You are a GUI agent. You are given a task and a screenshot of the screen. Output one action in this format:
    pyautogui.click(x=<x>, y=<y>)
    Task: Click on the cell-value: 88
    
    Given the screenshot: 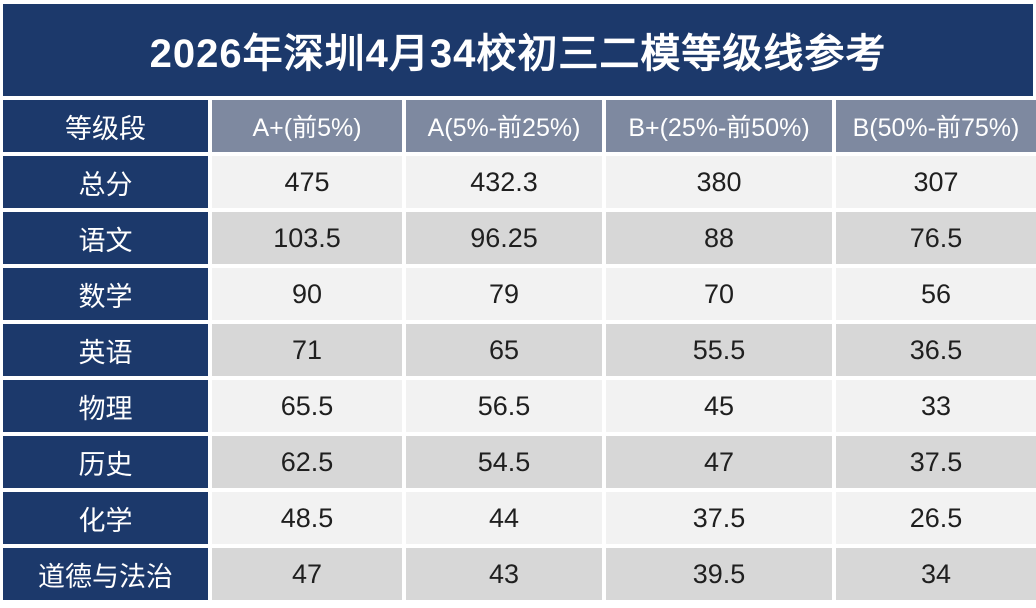 What is the action you would take?
    pyautogui.click(x=719, y=238)
    